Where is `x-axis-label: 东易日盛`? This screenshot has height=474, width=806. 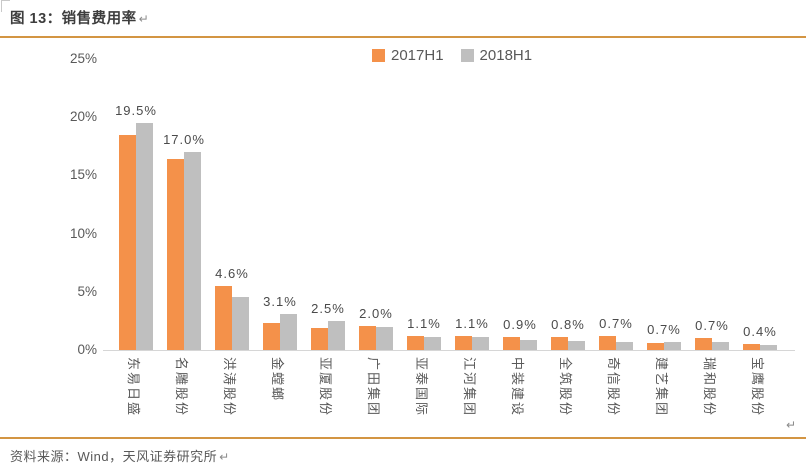 x-axis-label: 东易日盛 is located at coordinates (133, 387).